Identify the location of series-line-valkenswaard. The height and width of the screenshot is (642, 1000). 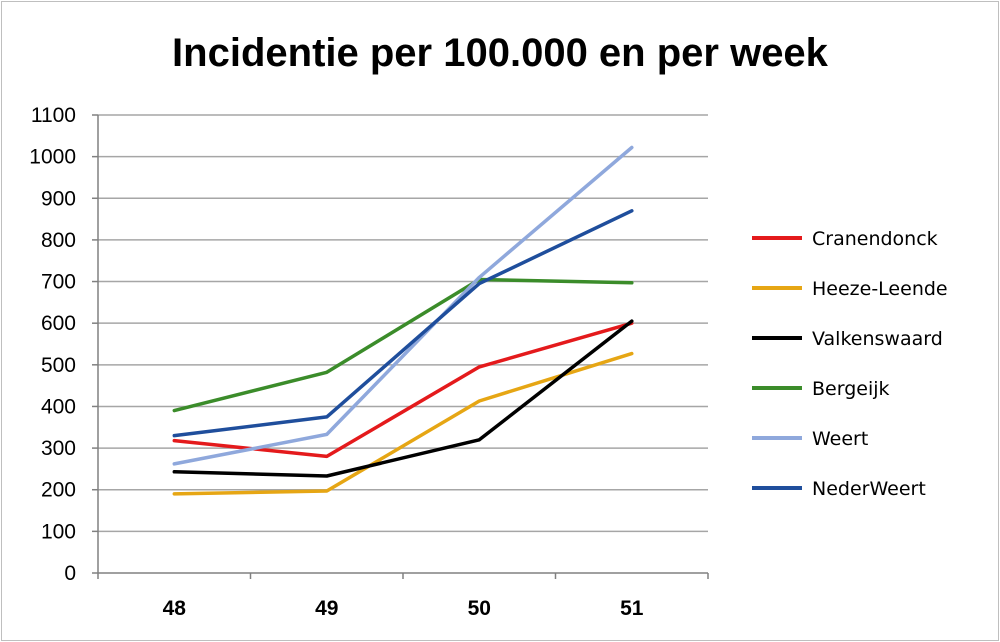
(403, 398).